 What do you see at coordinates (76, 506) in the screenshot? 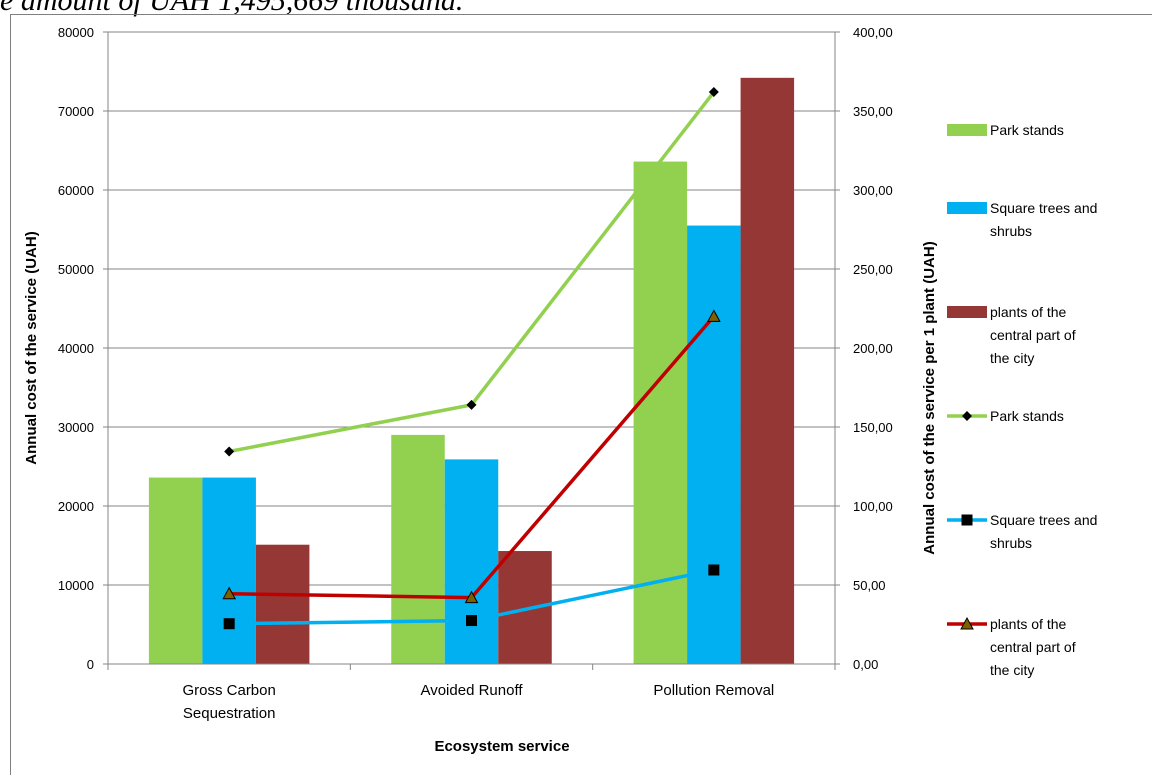
I see `y-tick-label: 20000` at bounding box center [76, 506].